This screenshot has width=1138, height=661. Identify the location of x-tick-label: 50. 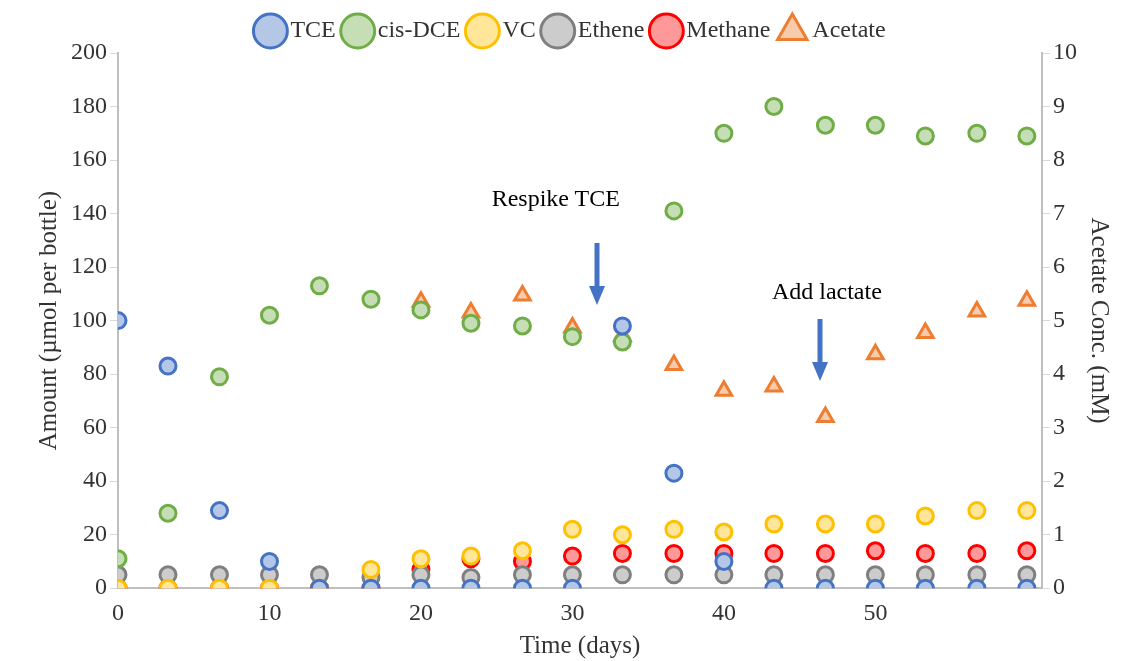
(875, 611).